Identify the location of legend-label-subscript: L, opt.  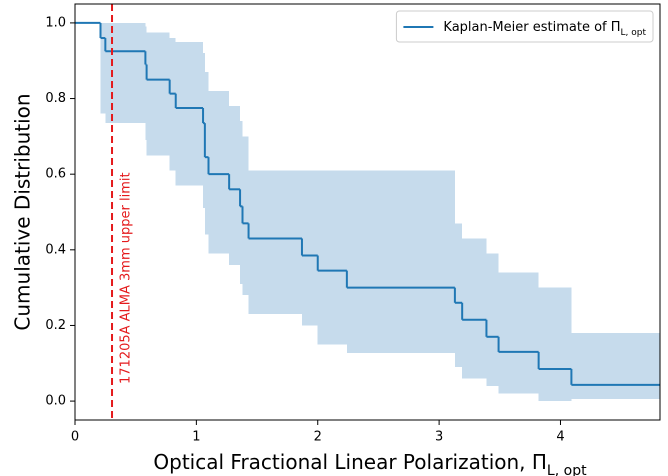
(634, 33).